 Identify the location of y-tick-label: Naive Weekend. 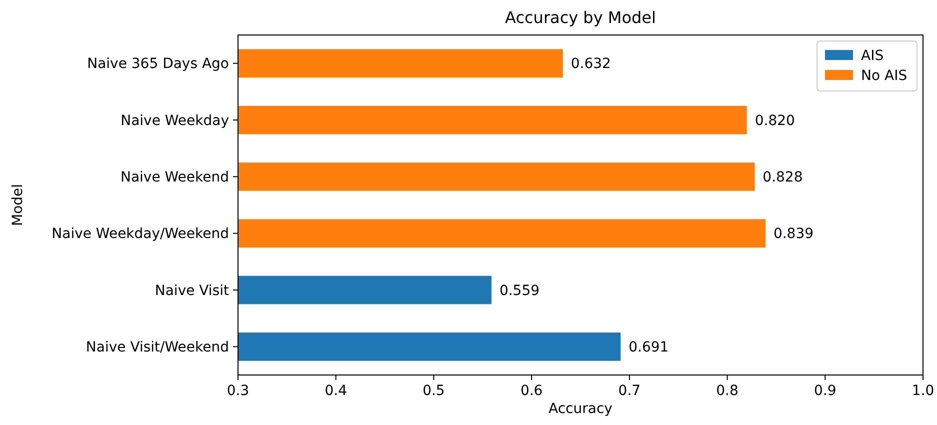
(174, 178).